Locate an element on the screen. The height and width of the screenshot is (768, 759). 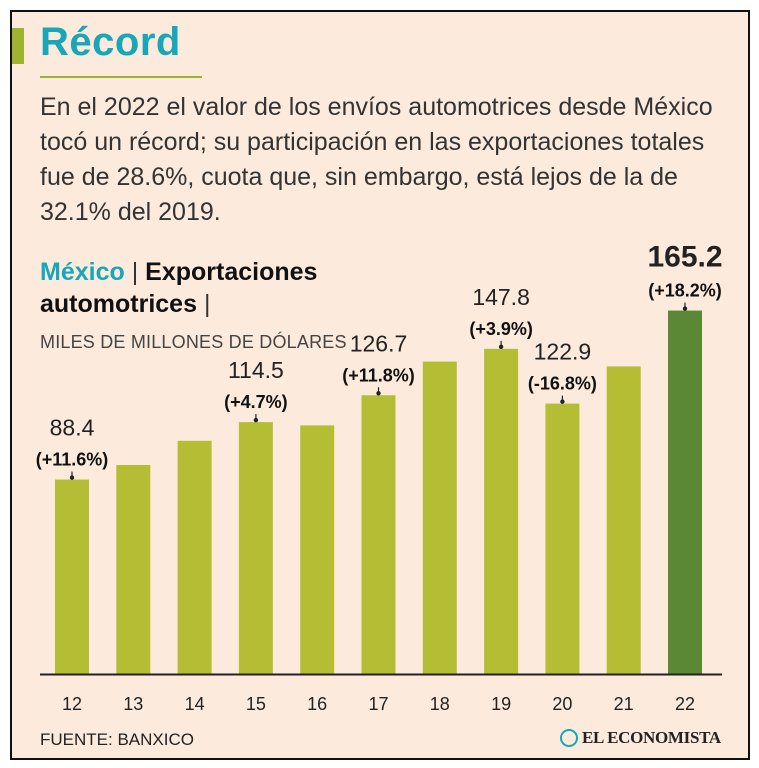
change-label-15: (+4.7%) is located at coordinates (256, 402).